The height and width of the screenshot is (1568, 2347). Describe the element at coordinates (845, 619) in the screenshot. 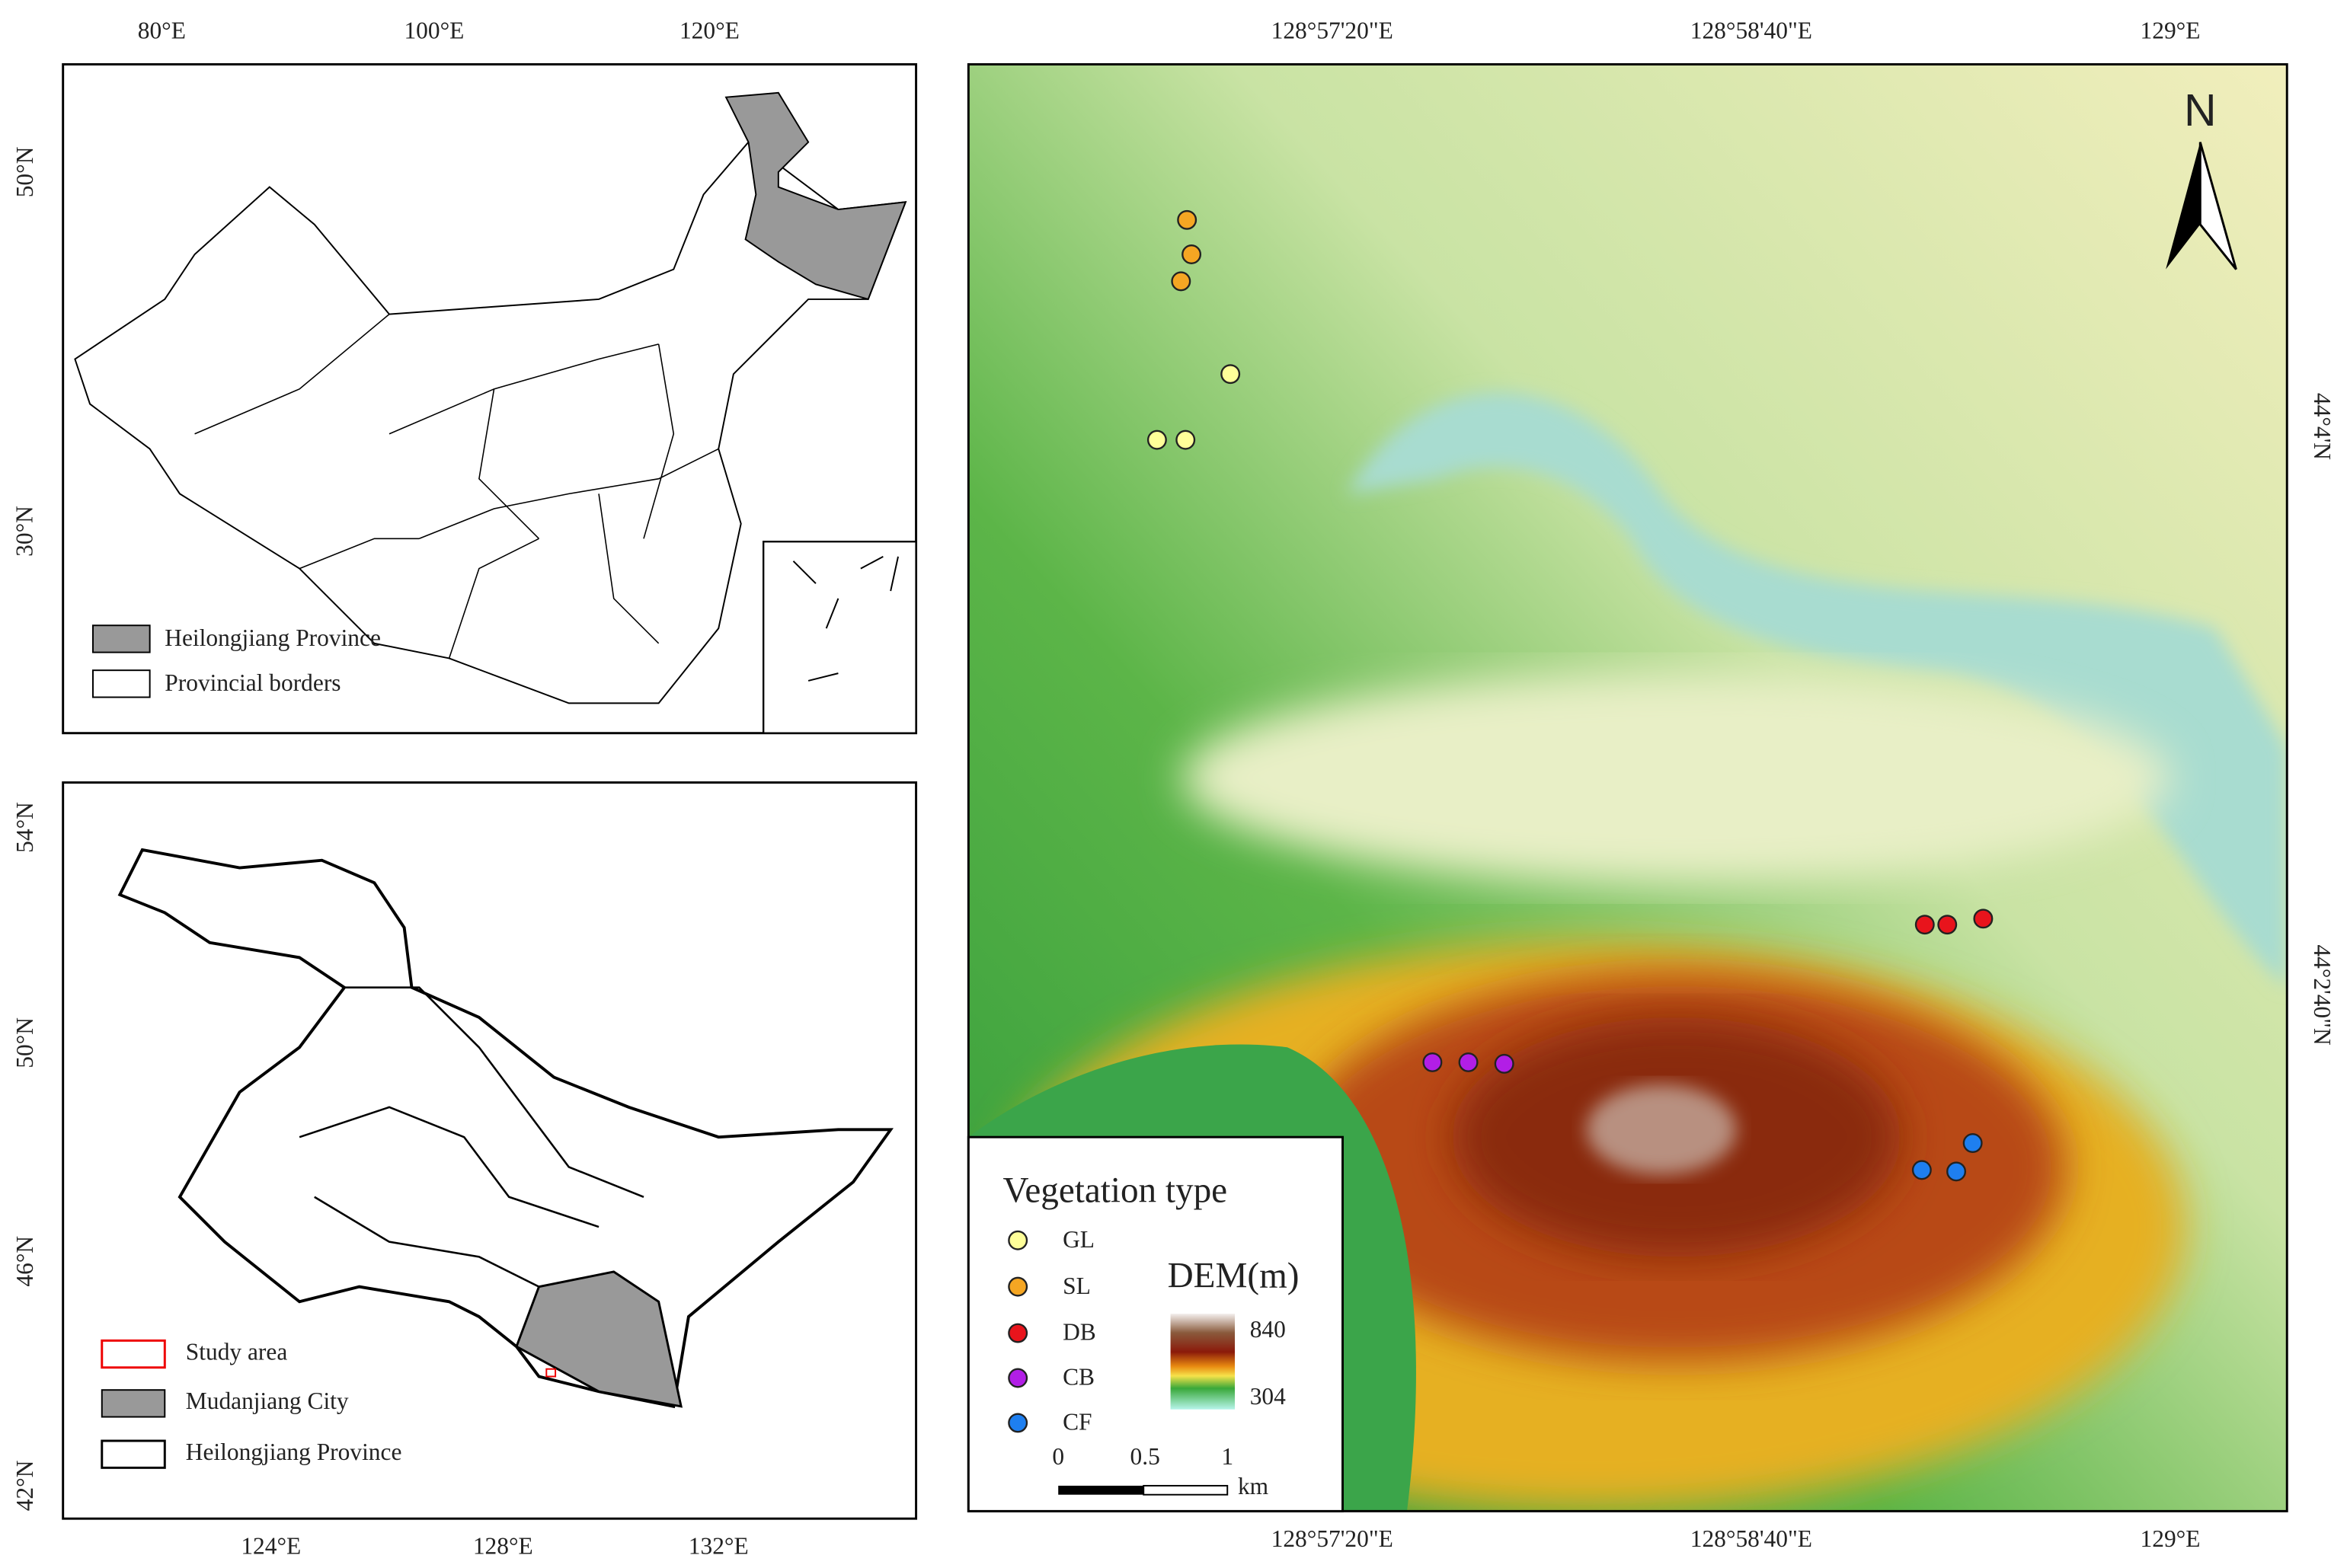

I see `inset-islands` at that location.